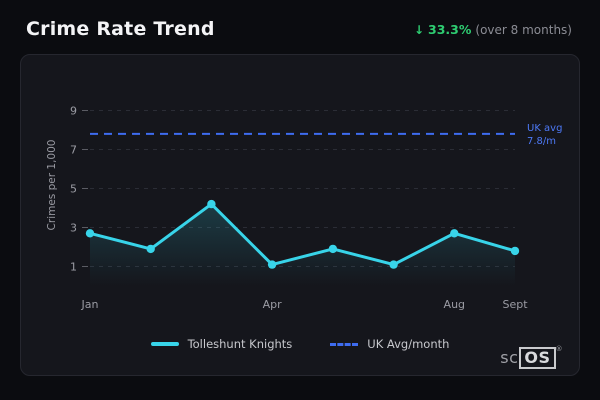 The height and width of the screenshot is (400, 600). What do you see at coordinates (240, 344) in the screenshot?
I see `legend-series-label: Tolleshunt Knights` at bounding box center [240, 344].